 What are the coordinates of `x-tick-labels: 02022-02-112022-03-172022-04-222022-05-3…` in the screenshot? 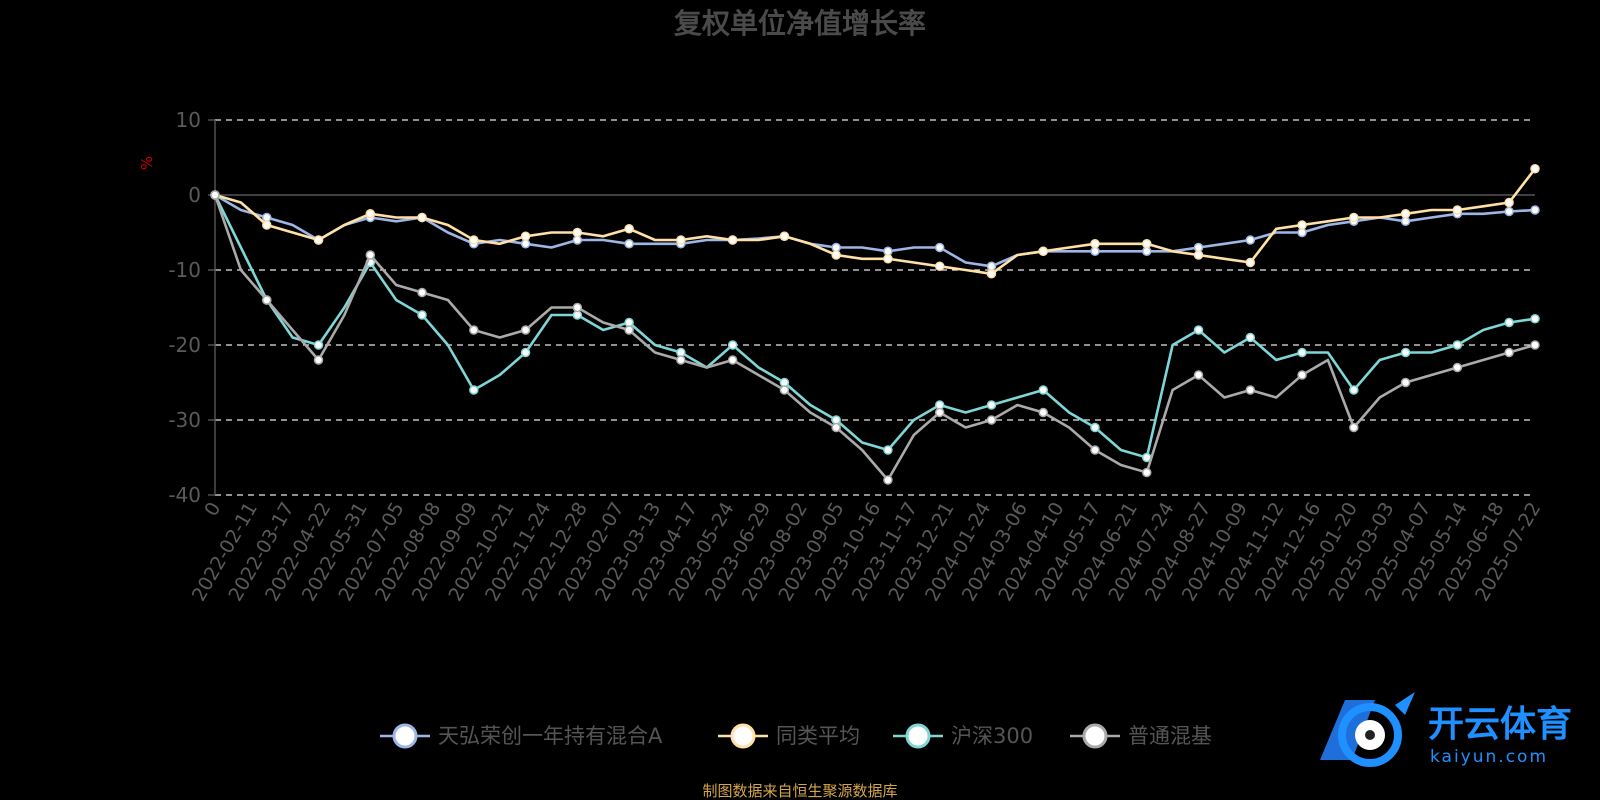 It's located at (867, 551).